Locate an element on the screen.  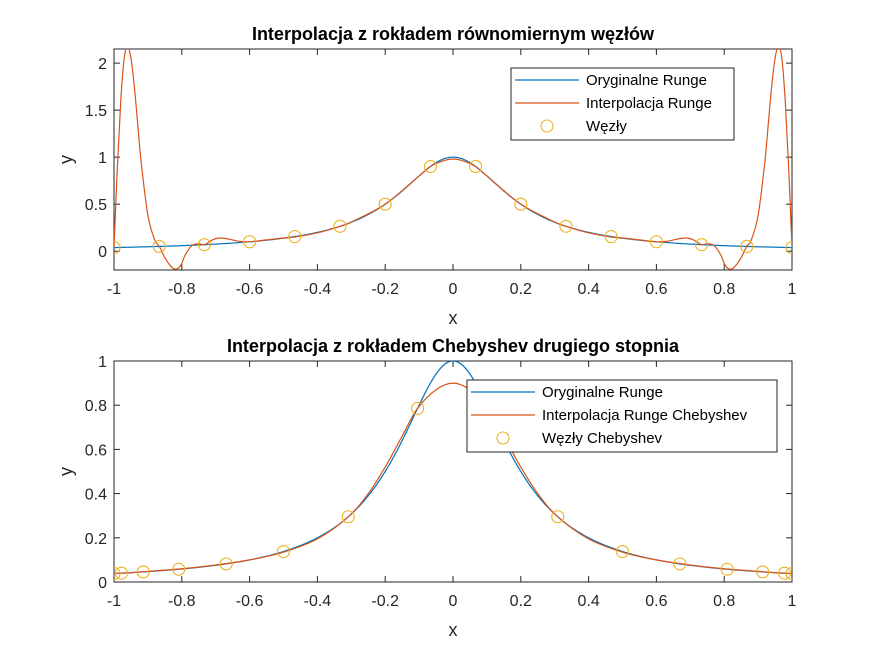
y-tick-label: 0.4 is located at coordinates (96, 495).